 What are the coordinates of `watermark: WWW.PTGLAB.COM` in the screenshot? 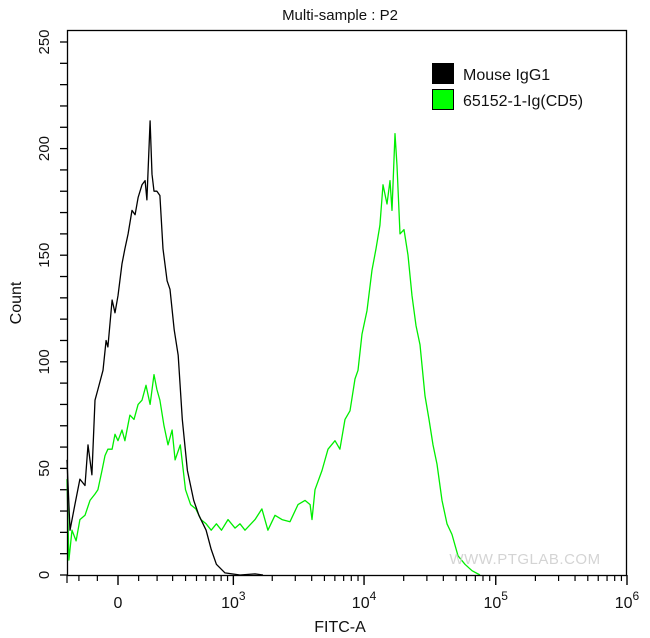 It's located at (524, 559).